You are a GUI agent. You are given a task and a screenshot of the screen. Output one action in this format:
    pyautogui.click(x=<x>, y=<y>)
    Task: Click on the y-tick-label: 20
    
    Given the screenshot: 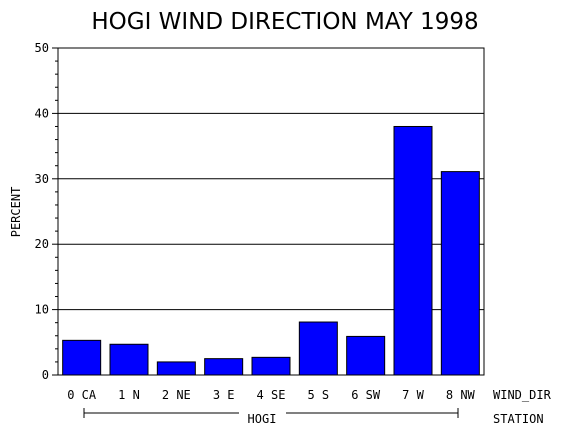 What is the action you would take?
    pyautogui.click(x=42, y=244)
    